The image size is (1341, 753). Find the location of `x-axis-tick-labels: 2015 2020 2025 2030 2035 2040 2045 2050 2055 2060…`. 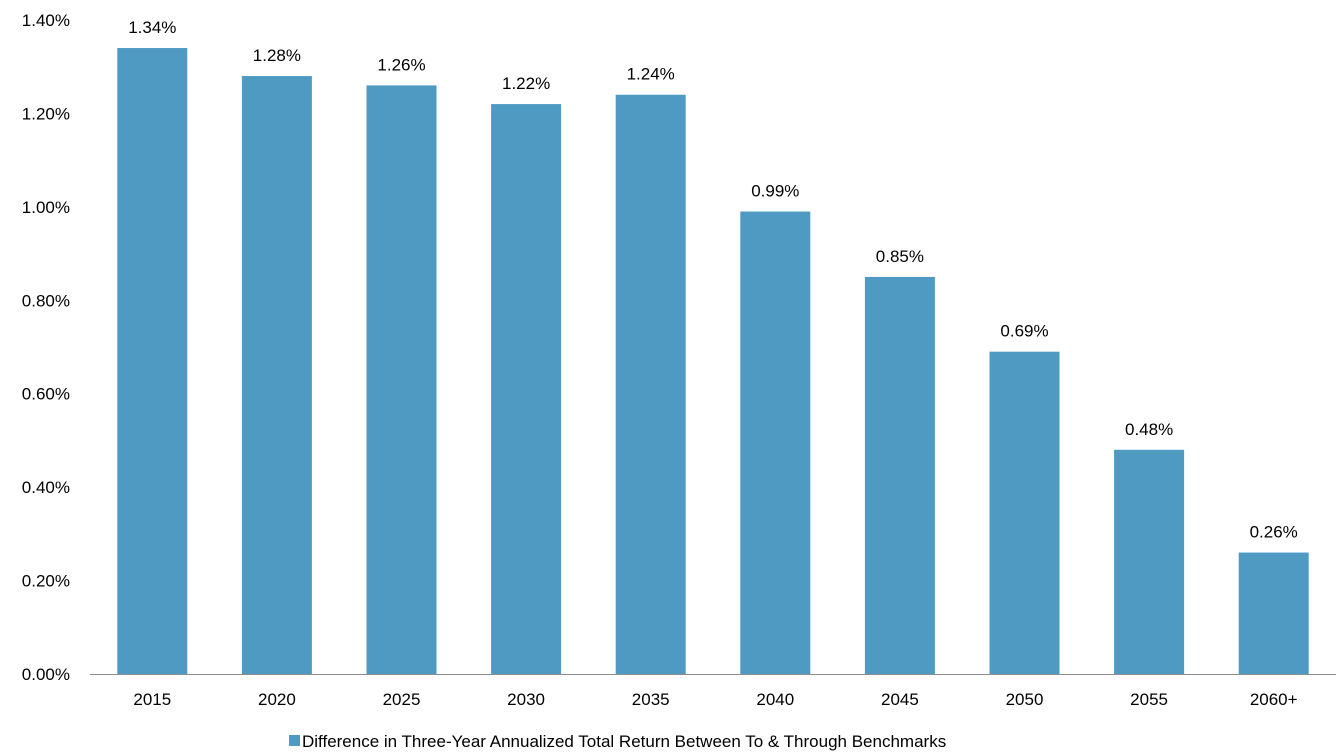

x-axis-tick-labels: 2015 2020 2025 2030 2035 2040 2045 2050 2055 2060… is located at coordinates (715, 699).